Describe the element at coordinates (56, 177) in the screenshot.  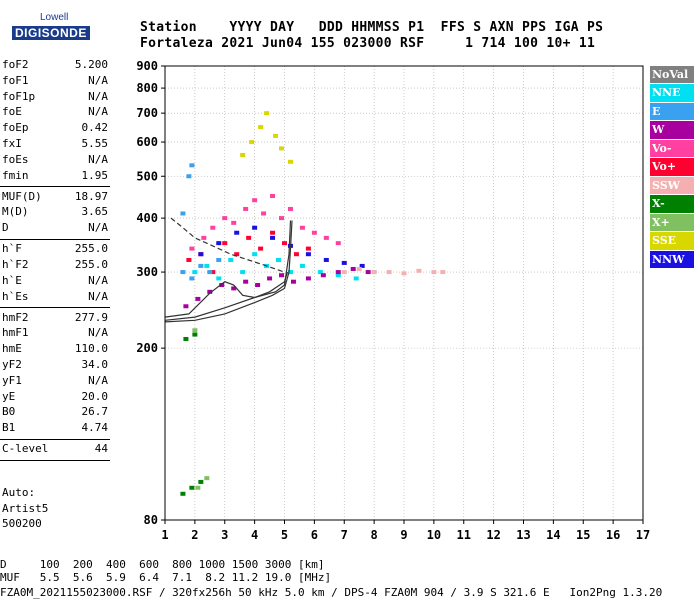
I see `param-row: fmin 1.95` at that location.